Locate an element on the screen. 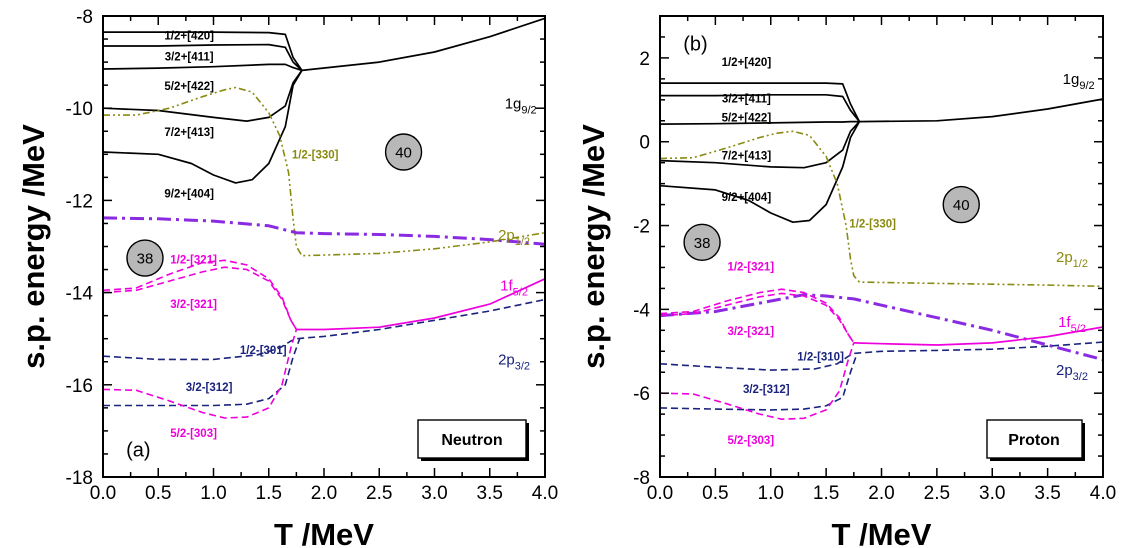 This screenshot has width=1124, height=548. x-tick-label: 0.0 is located at coordinates (103, 493).